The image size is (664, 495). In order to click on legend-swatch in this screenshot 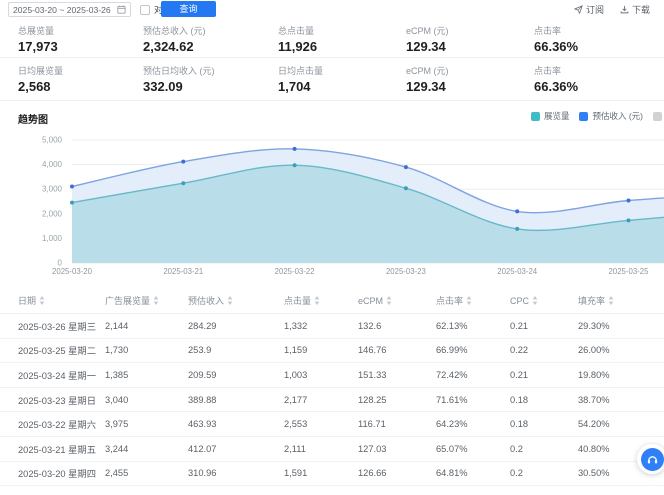, I will do `click(584, 116)`.